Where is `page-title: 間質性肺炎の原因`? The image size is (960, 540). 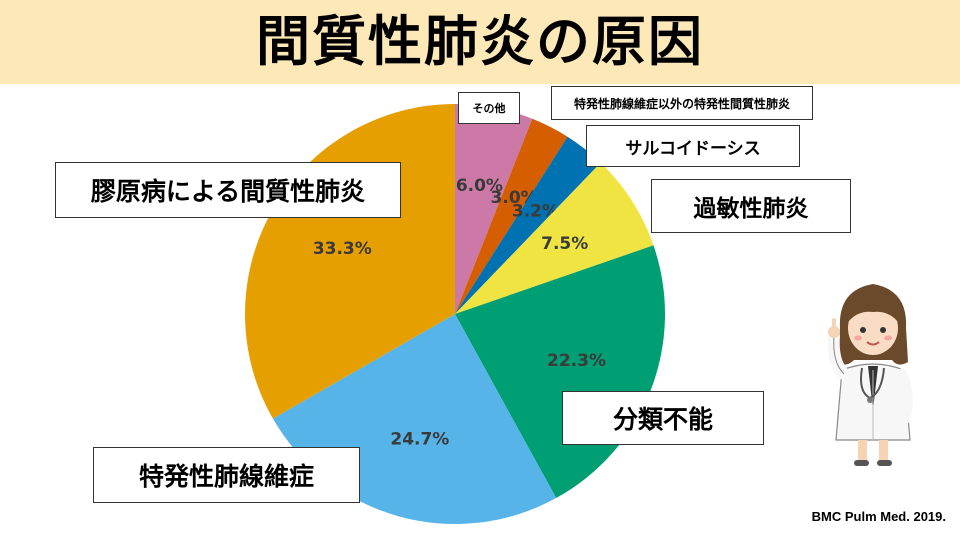 page-title: 間質性肺炎の原因 is located at coordinates (480, 41).